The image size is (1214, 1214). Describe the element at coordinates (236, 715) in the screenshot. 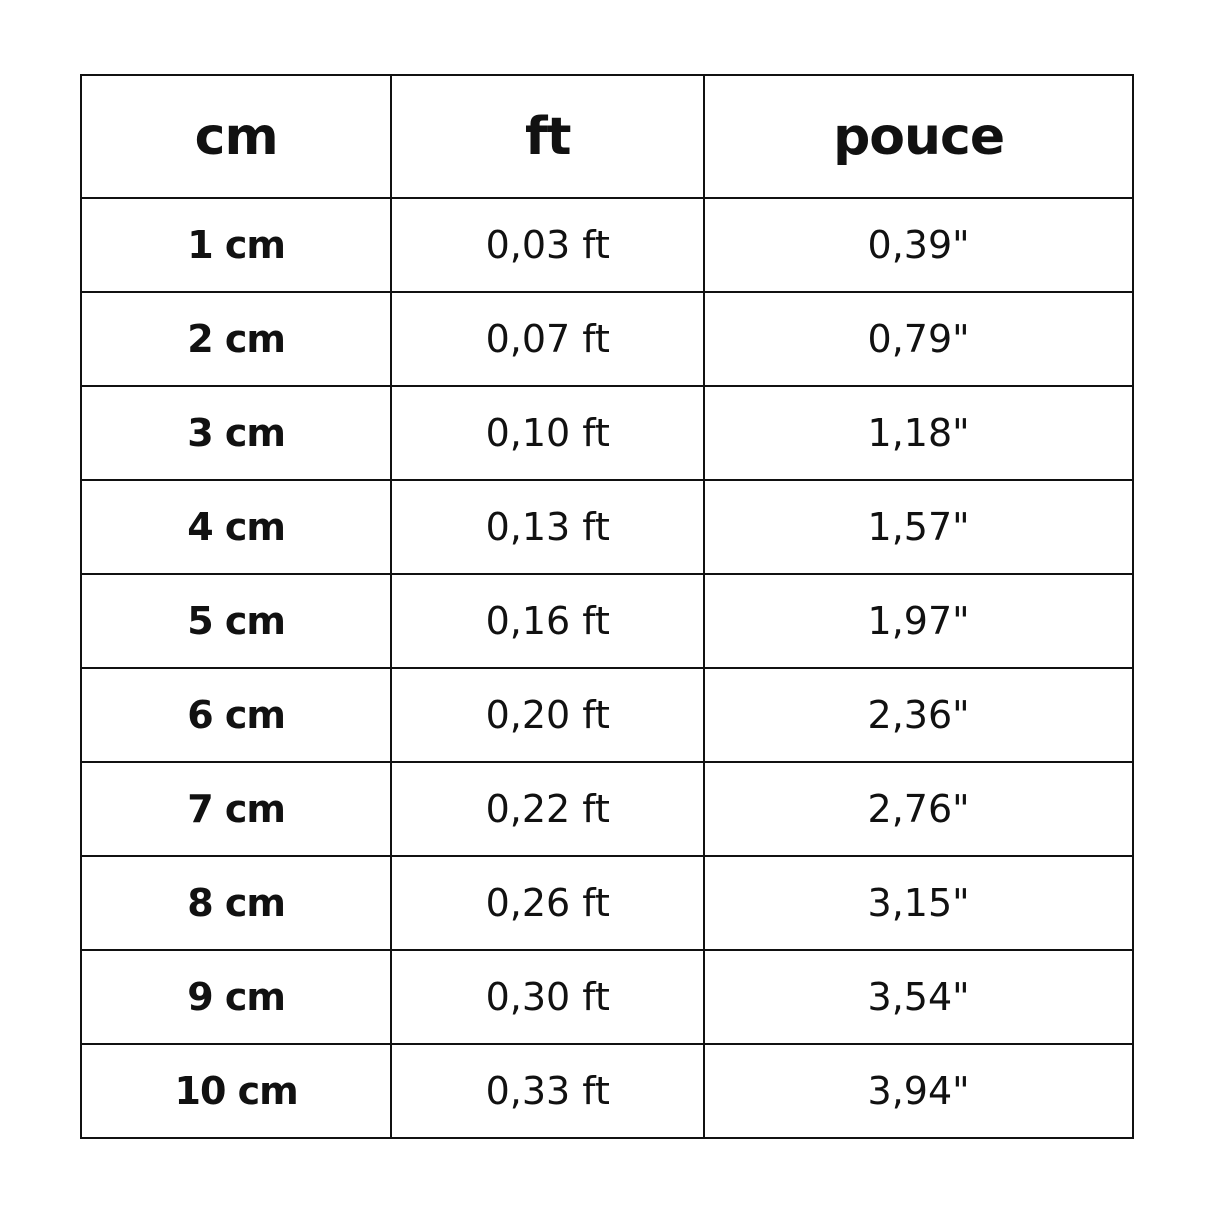

I see `cell-cm: 6 cm` at that location.